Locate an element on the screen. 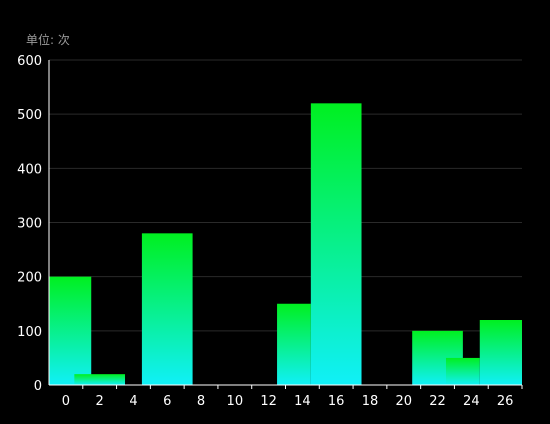  x-tick-label: 14 is located at coordinates (302, 401).